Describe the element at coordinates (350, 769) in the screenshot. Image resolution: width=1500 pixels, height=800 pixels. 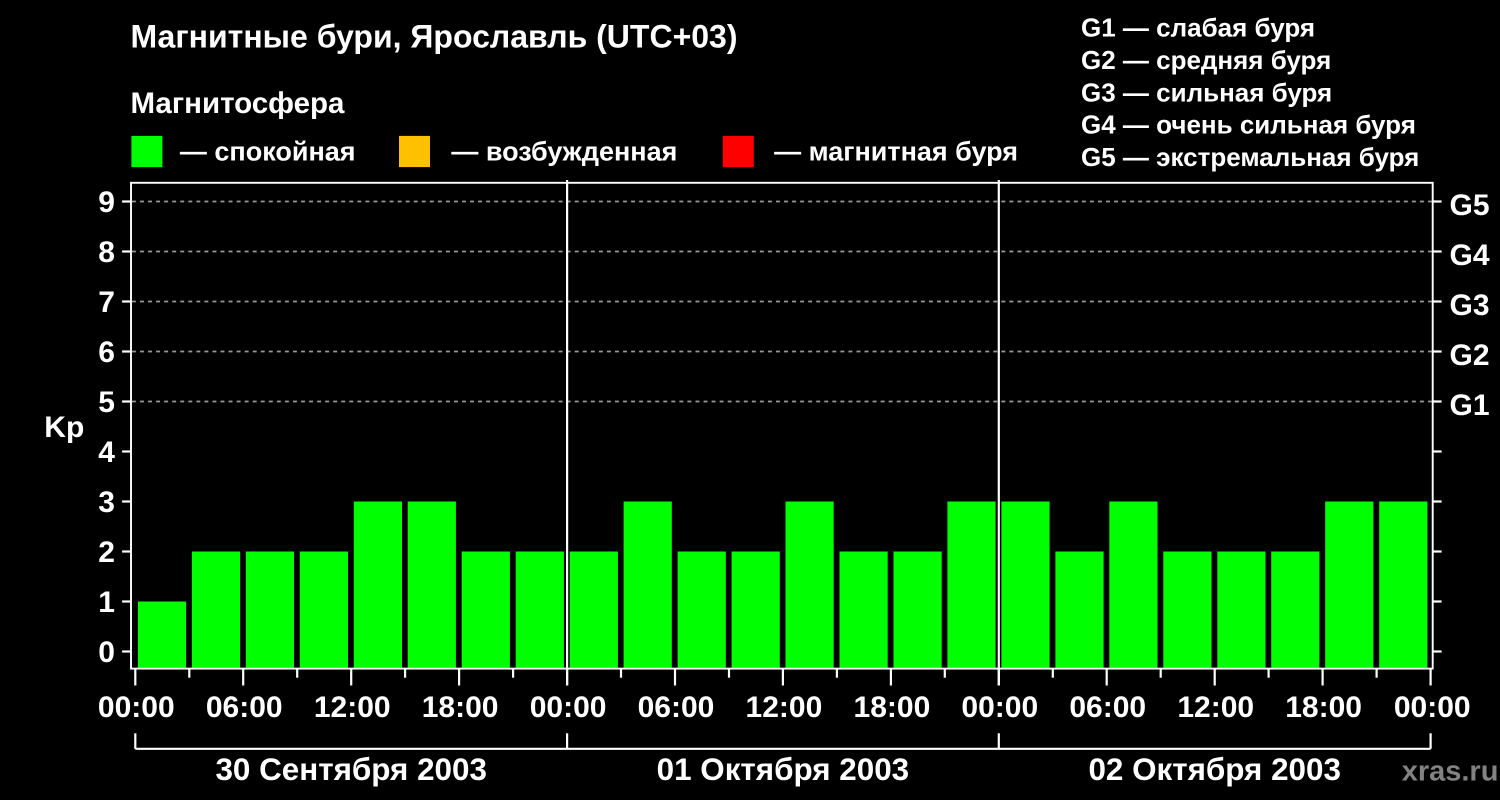
I see `svg-text: 30 Сентября 2003` at that location.